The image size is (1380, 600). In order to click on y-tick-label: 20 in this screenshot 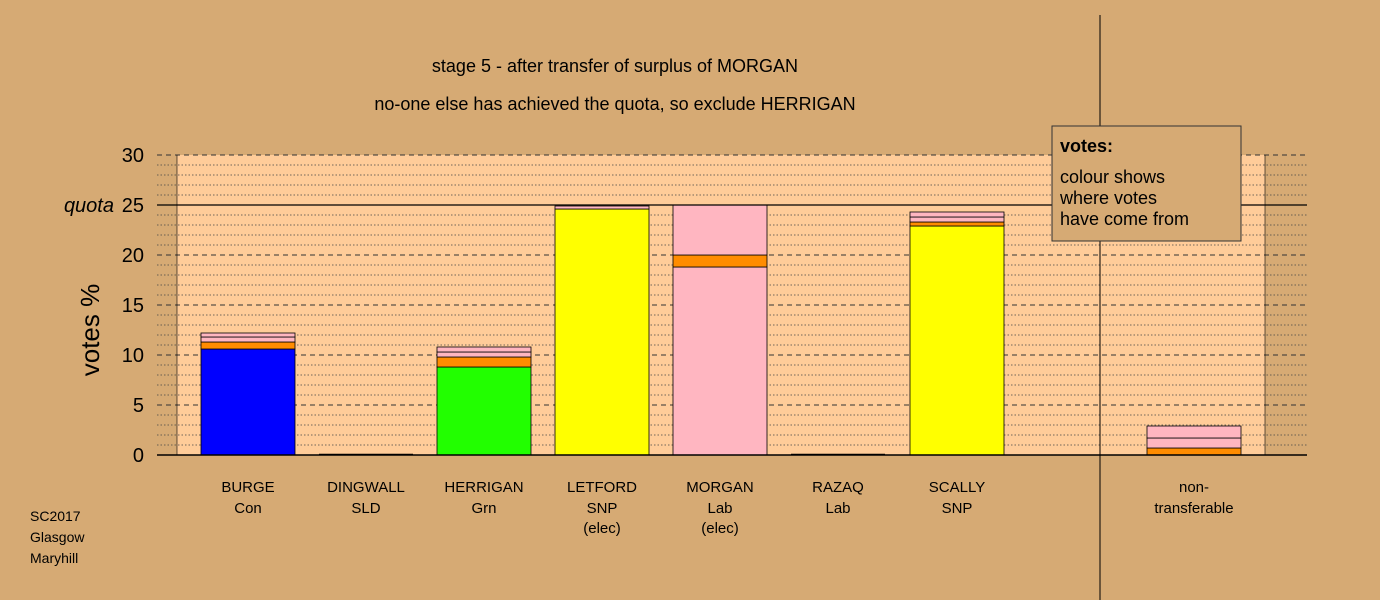, I will do `click(133, 256)`.